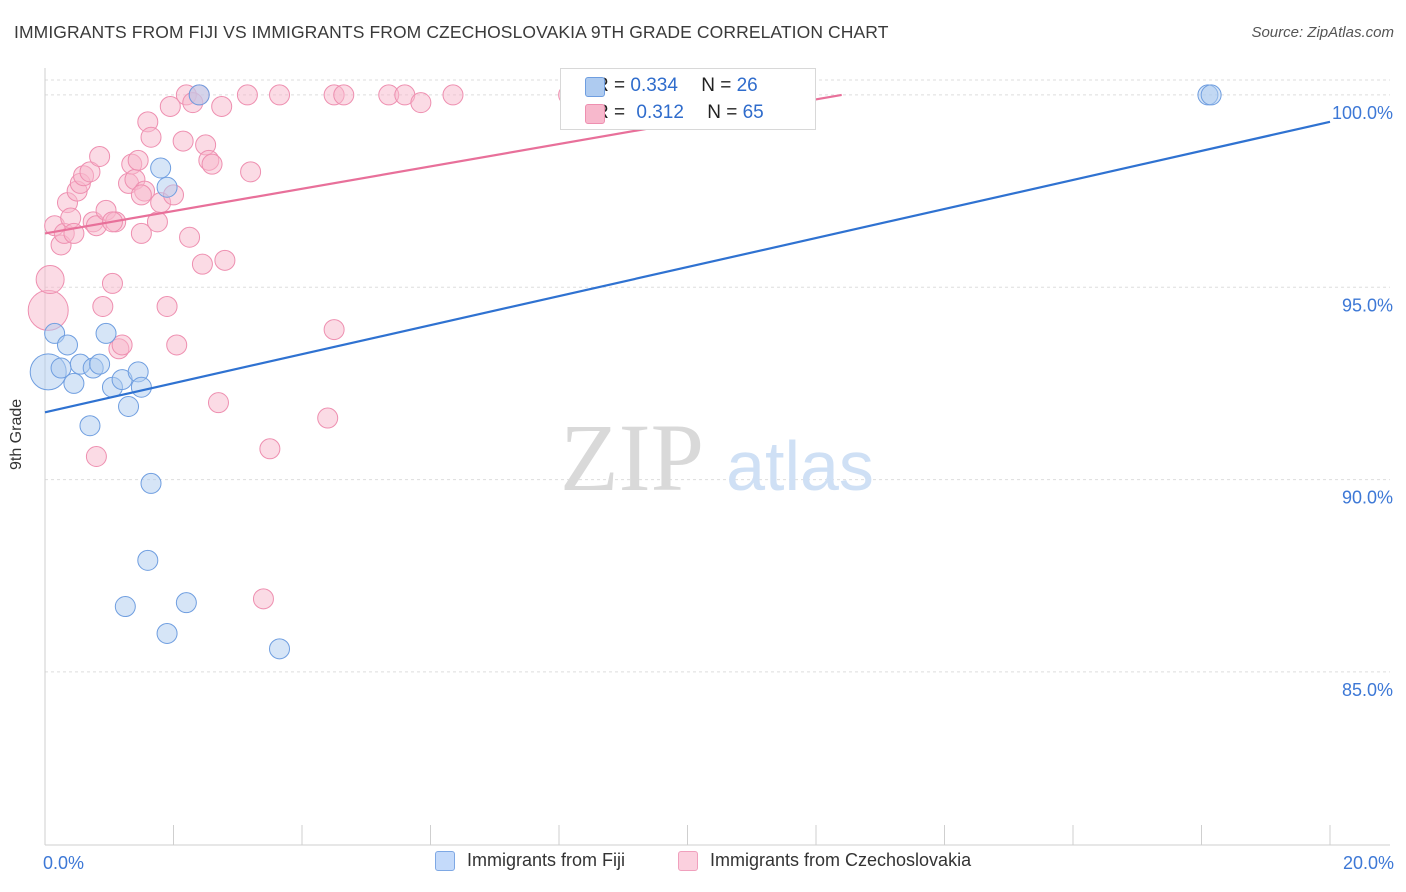  I want to click on watermark: ZIP atlas, so click(717, 457).